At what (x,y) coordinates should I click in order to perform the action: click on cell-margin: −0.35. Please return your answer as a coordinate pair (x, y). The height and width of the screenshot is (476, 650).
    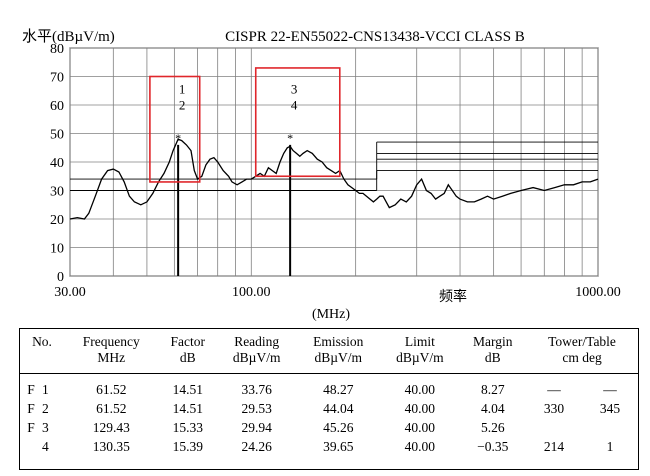
    Looking at the image, I should click on (493, 446).